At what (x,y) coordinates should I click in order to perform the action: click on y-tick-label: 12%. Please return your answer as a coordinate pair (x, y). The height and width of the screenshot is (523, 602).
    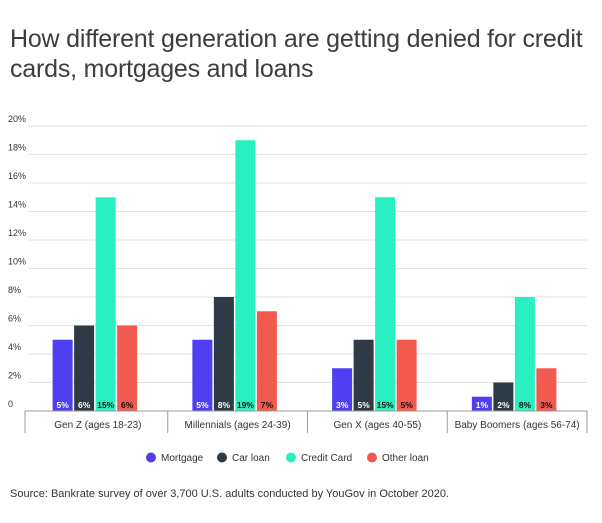
    Looking at the image, I should click on (17, 233).